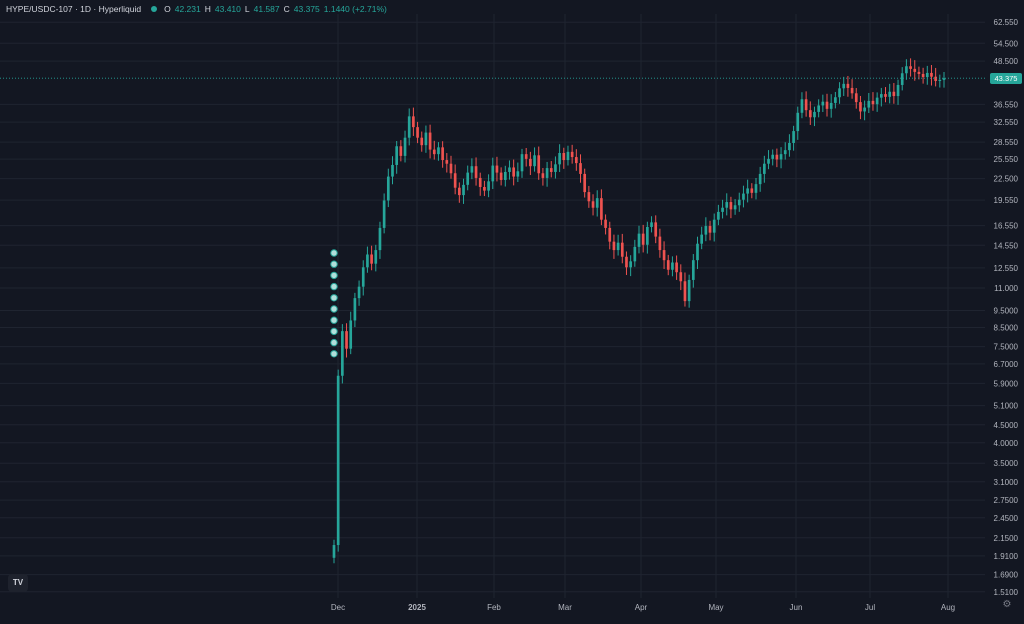 Image resolution: width=1024 pixels, height=624 pixels. Describe the element at coordinates (207, 9) in the screenshot. I see `high-label: H` at that location.